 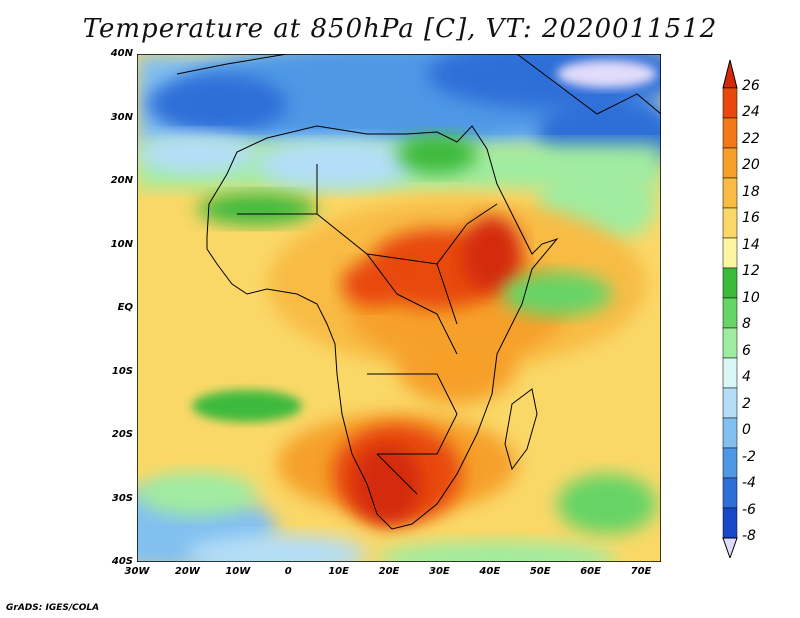 I want to click on colorbar-tick-label: 16, so click(x=751, y=218).